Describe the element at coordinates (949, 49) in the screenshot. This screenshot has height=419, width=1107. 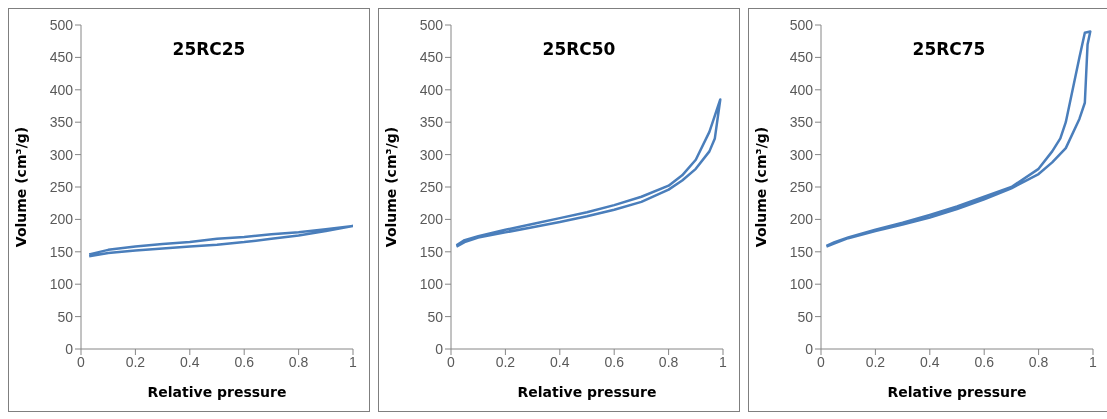
I see `text: 25RC75` at that location.